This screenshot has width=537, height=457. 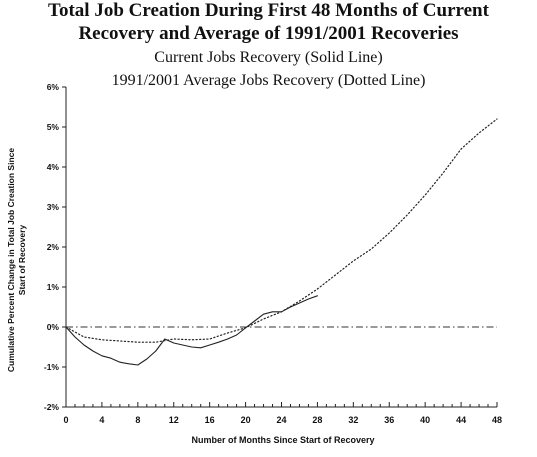 What do you see at coordinates (65, 420) in the screenshot?
I see `x-tick-label: 0` at bounding box center [65, 420].